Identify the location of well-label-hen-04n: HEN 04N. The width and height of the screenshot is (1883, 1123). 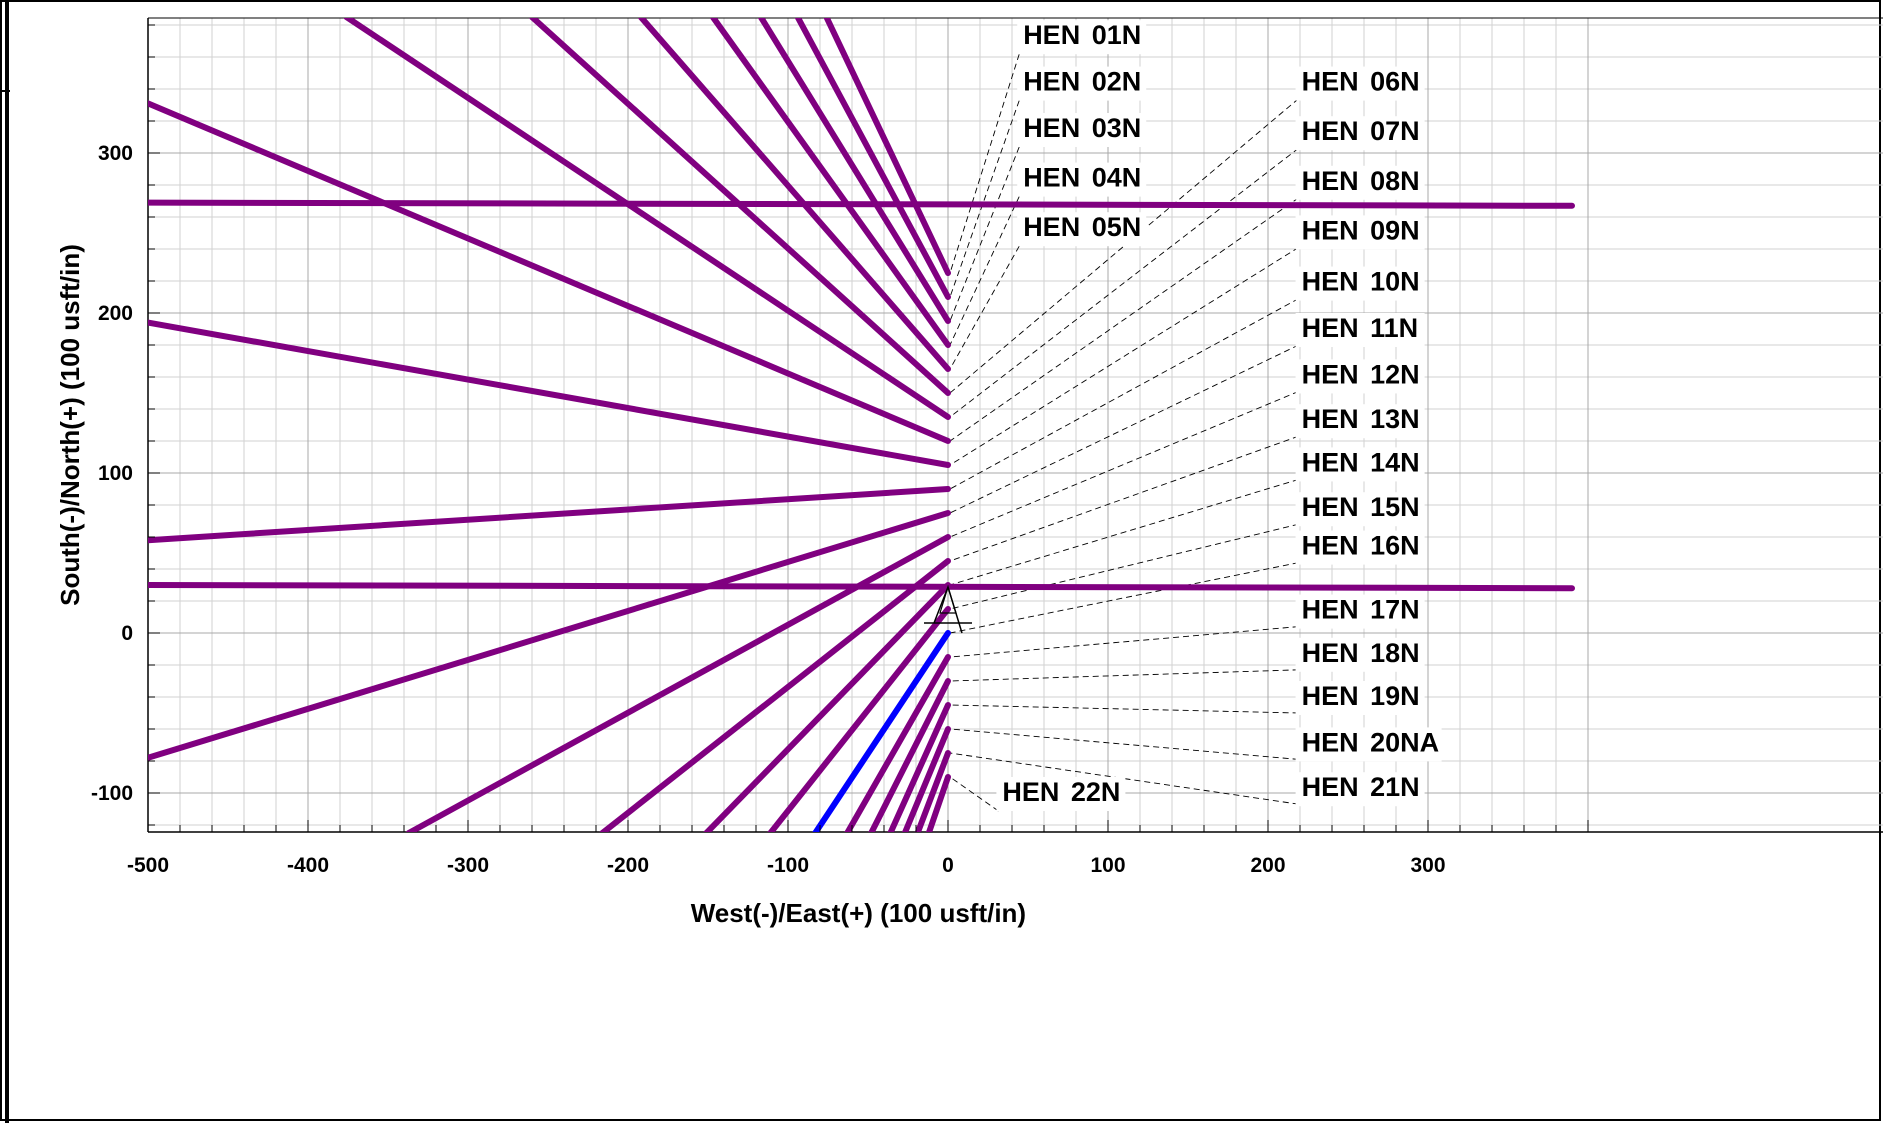
(1082, 178).